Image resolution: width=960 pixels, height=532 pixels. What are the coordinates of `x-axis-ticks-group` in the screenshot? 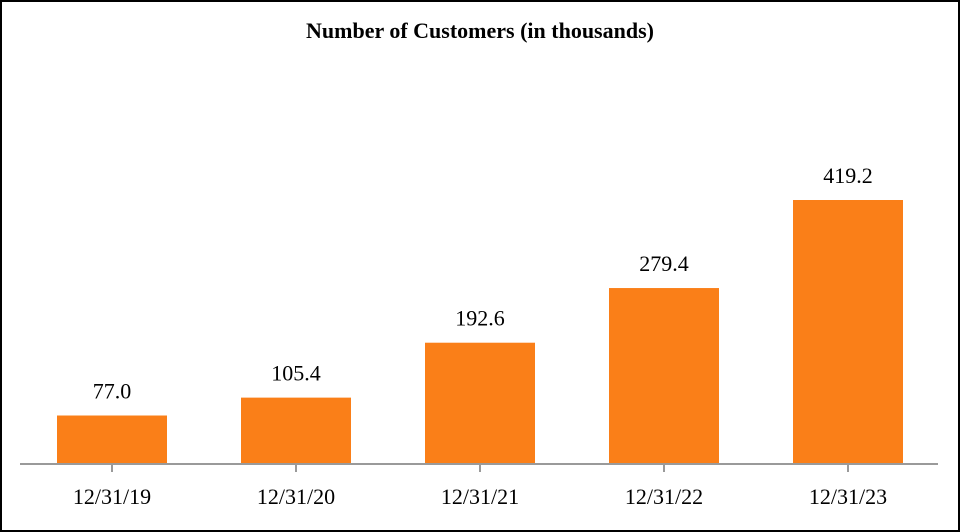 It's located at (480, 468).